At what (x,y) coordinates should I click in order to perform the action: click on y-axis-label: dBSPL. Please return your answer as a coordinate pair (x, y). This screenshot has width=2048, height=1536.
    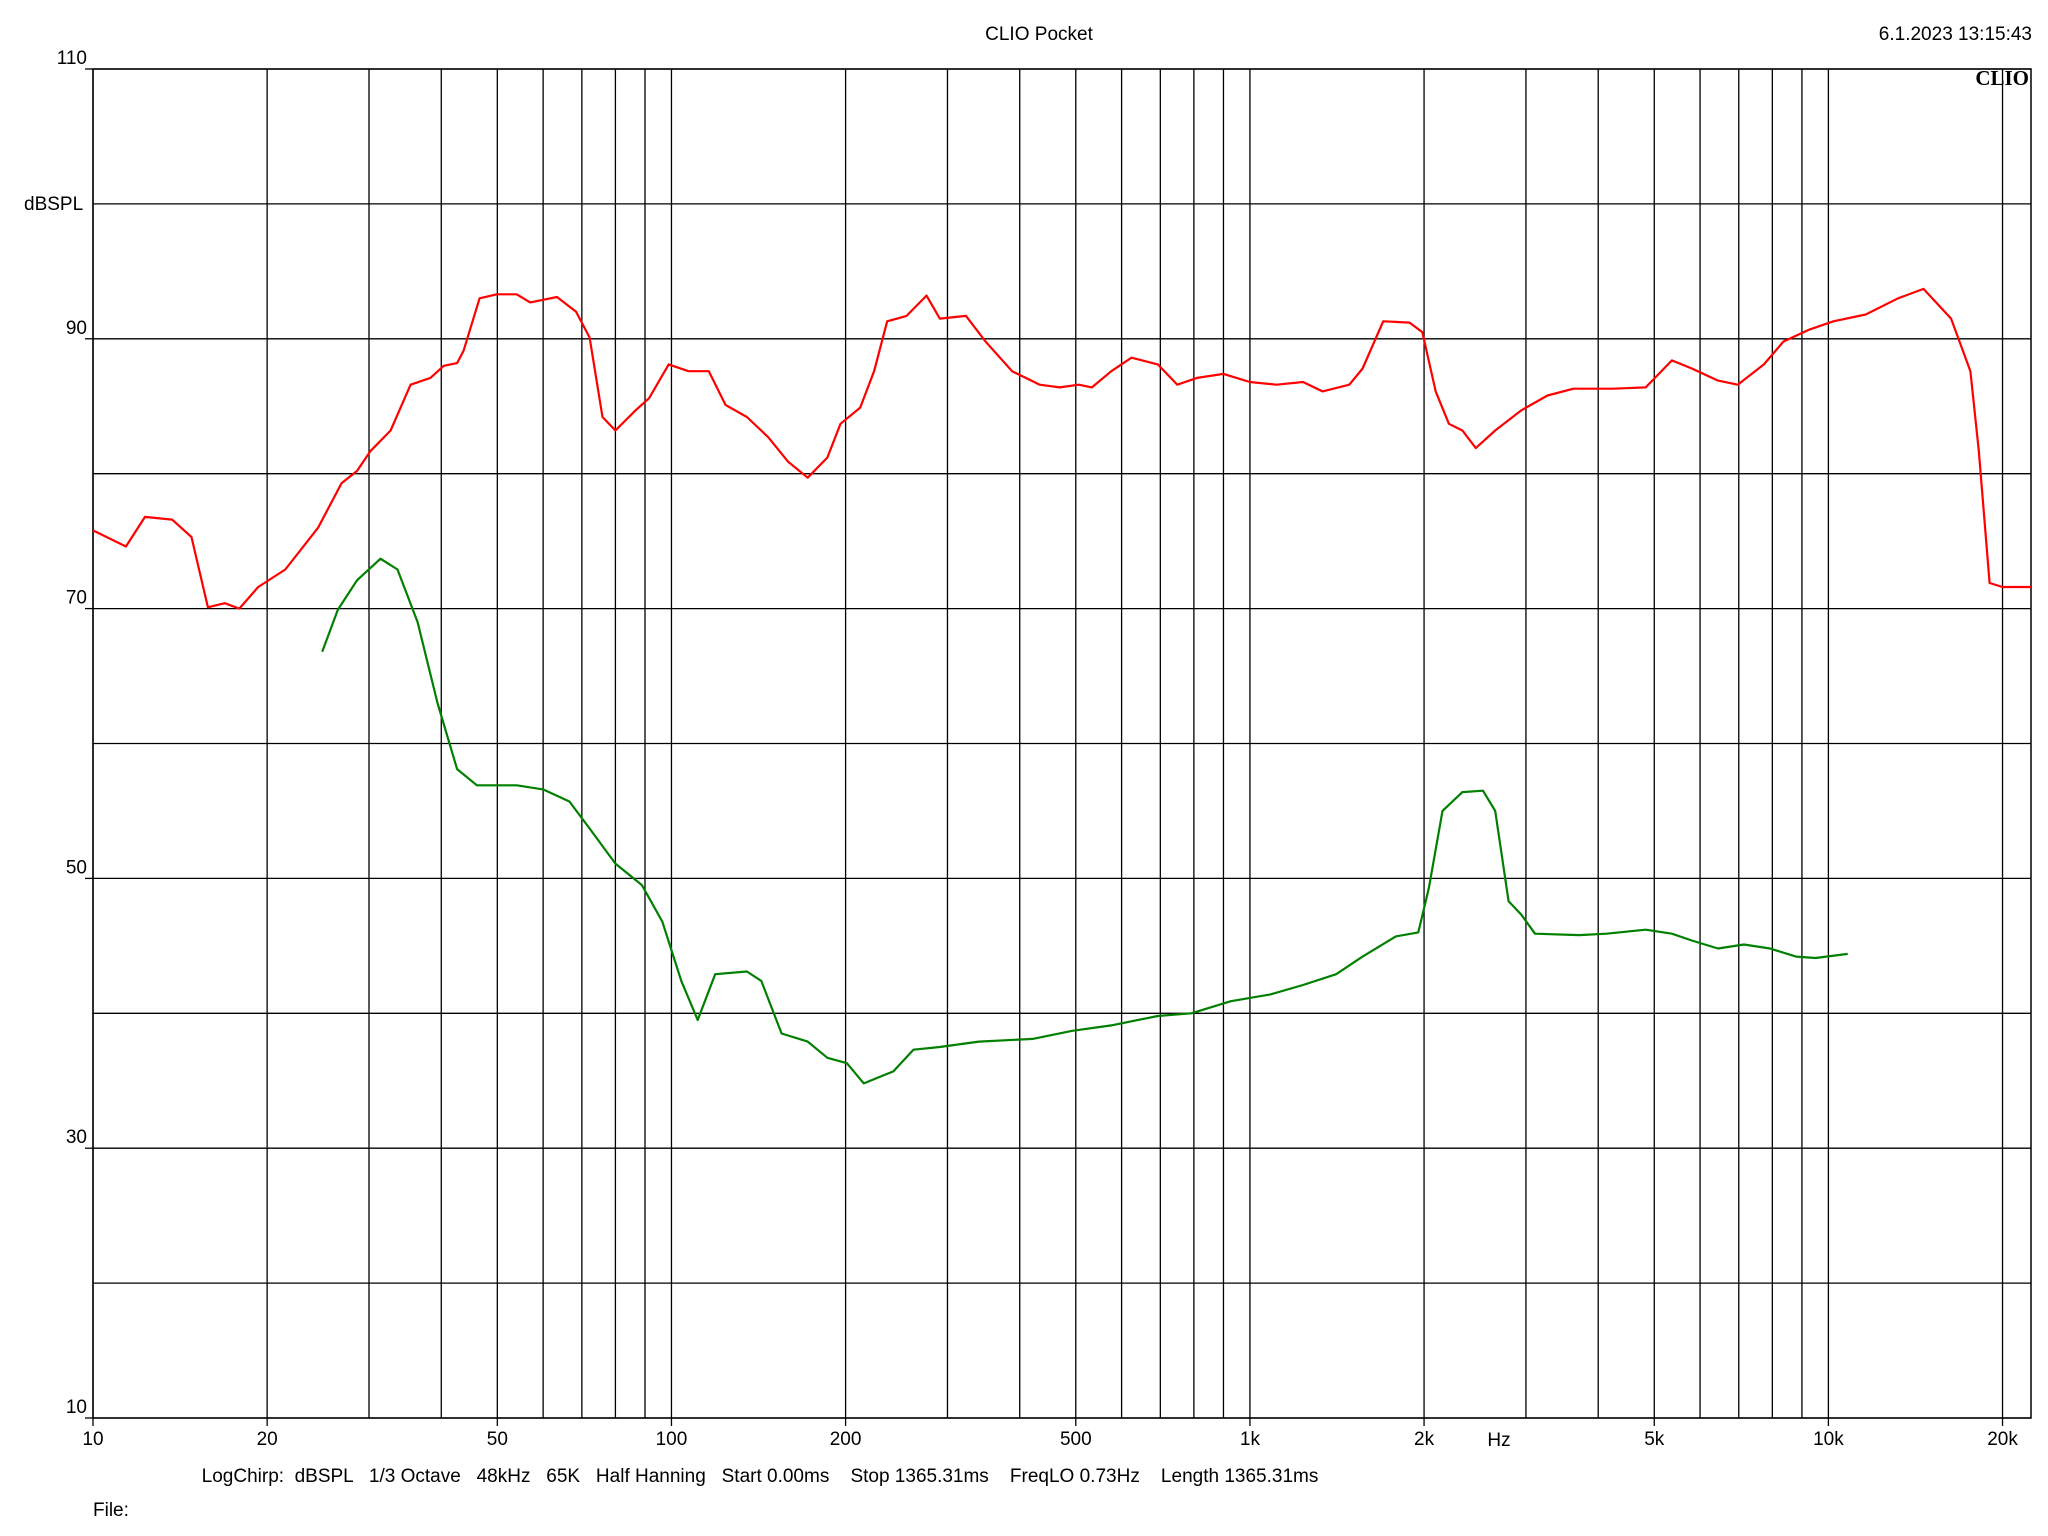
    Looking at the image, I should click on (53, 204).